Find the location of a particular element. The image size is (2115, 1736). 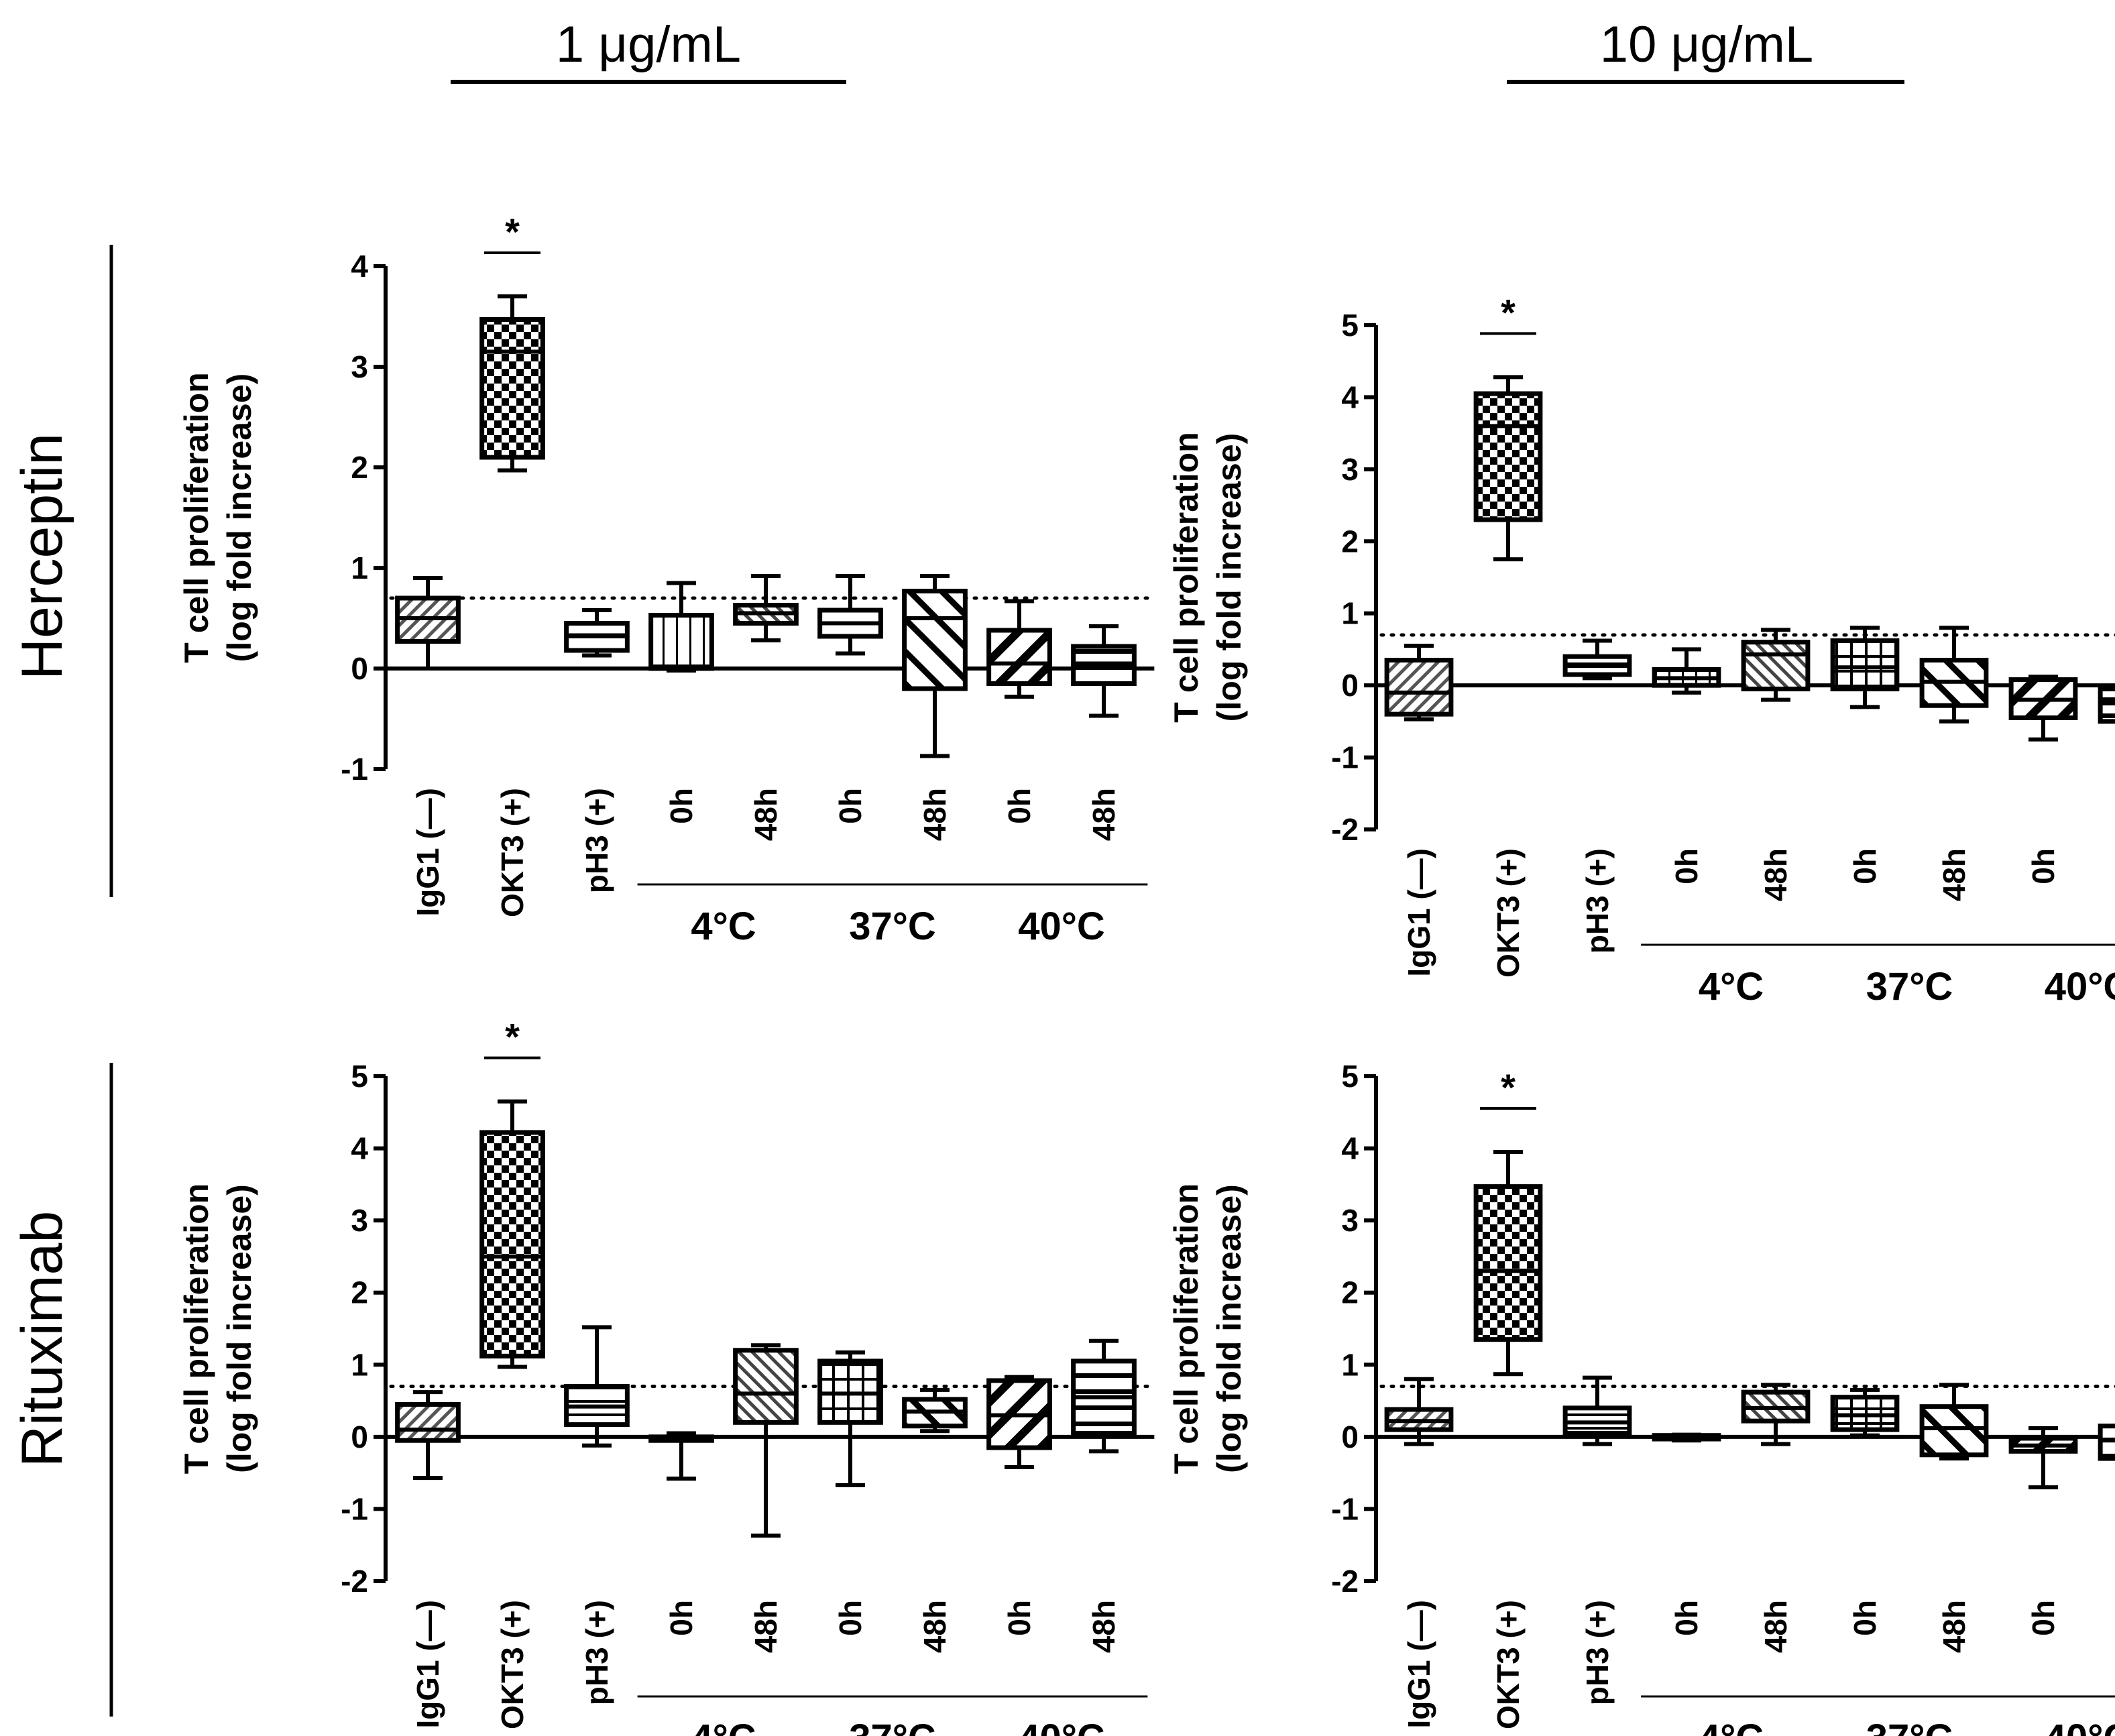

column-header-10ug: 10 μg/mL is located at coordinates (1705, 50).